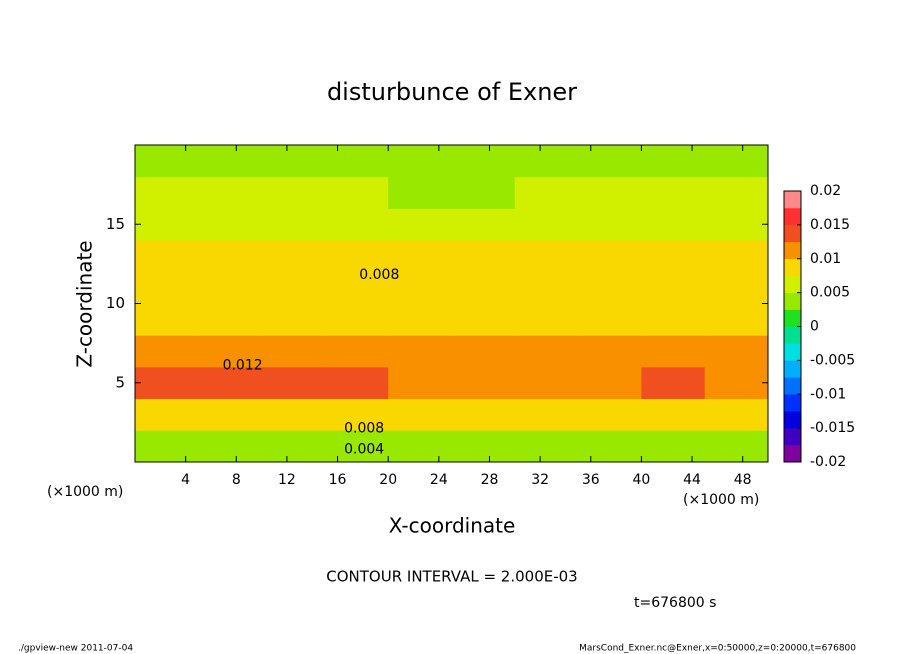 Image resolution: width=904 pixels, height=654 pixels. What do you see at coordinates (825, 259) in the screenshot?
I see `colorbar-tick-label: 0.01` at bounding box center [825, 259].